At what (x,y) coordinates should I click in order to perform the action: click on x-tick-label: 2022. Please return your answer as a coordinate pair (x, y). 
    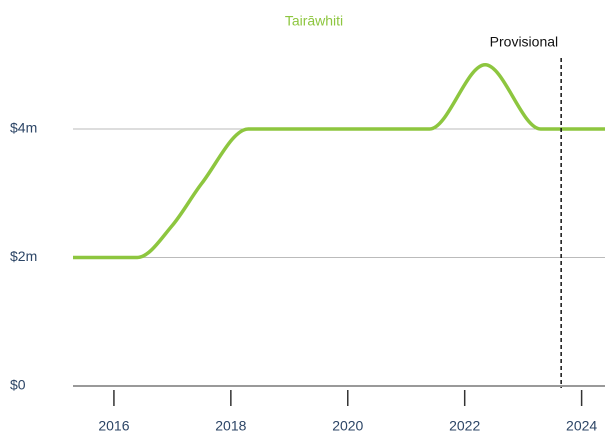
    Looking at the image, I should click on (464, 426).